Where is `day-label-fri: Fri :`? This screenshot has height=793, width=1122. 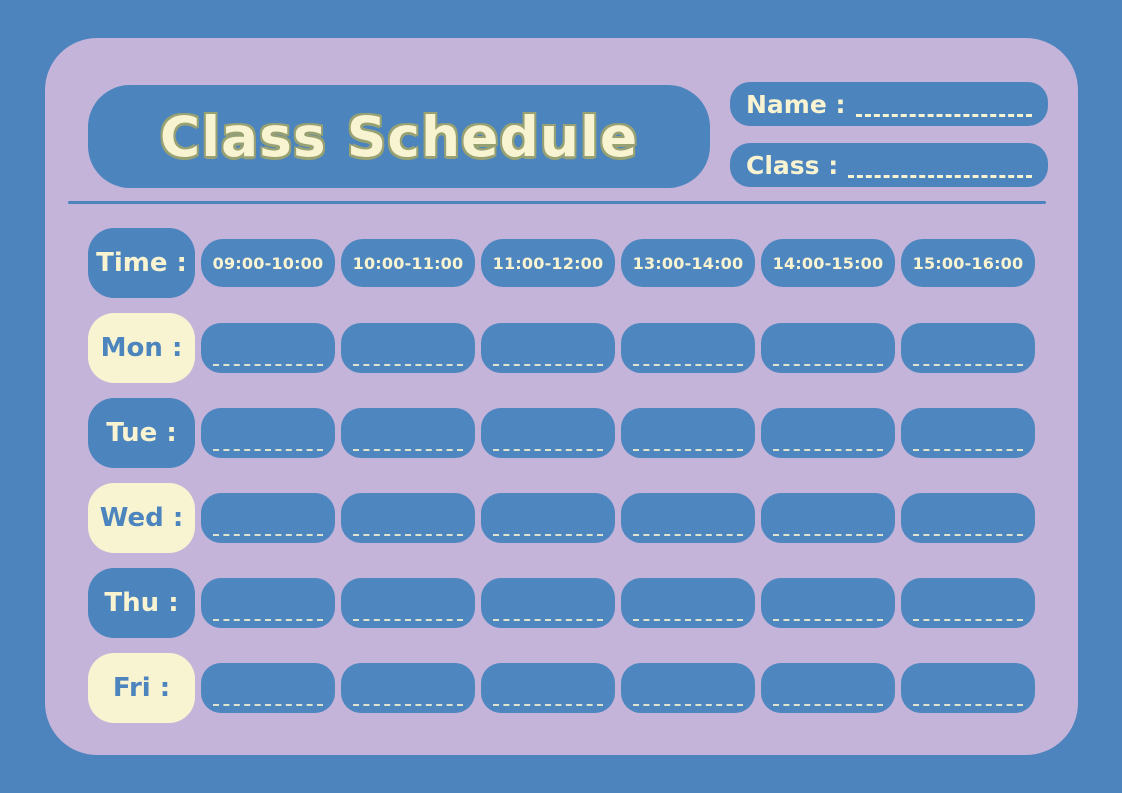 day-label-fri: Fri : is located at coordinates (141, 688).